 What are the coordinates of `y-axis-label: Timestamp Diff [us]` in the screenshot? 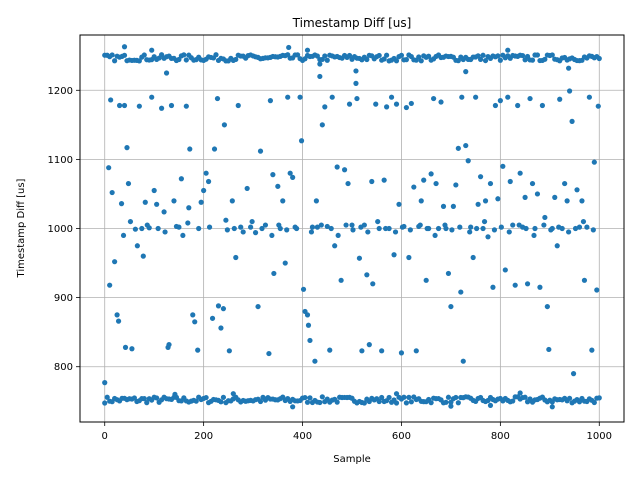 It's located at (21, 228).